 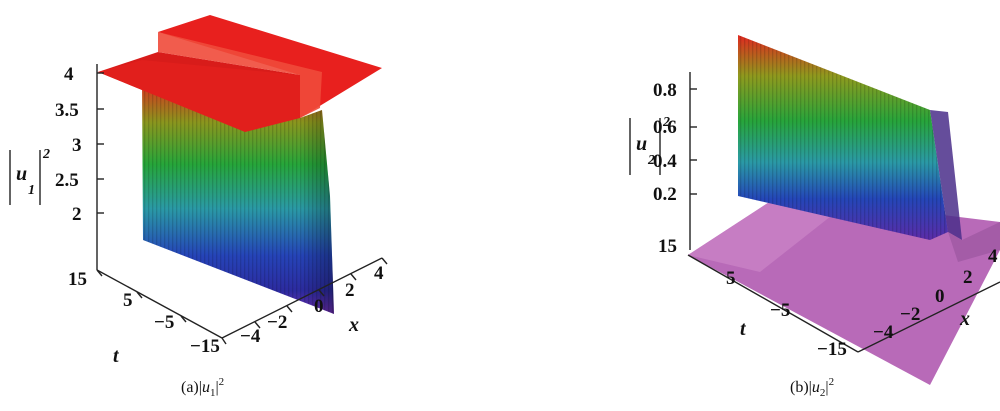 I want to click on caption-a: (a)|u1|2, so click(x=202, y=387).